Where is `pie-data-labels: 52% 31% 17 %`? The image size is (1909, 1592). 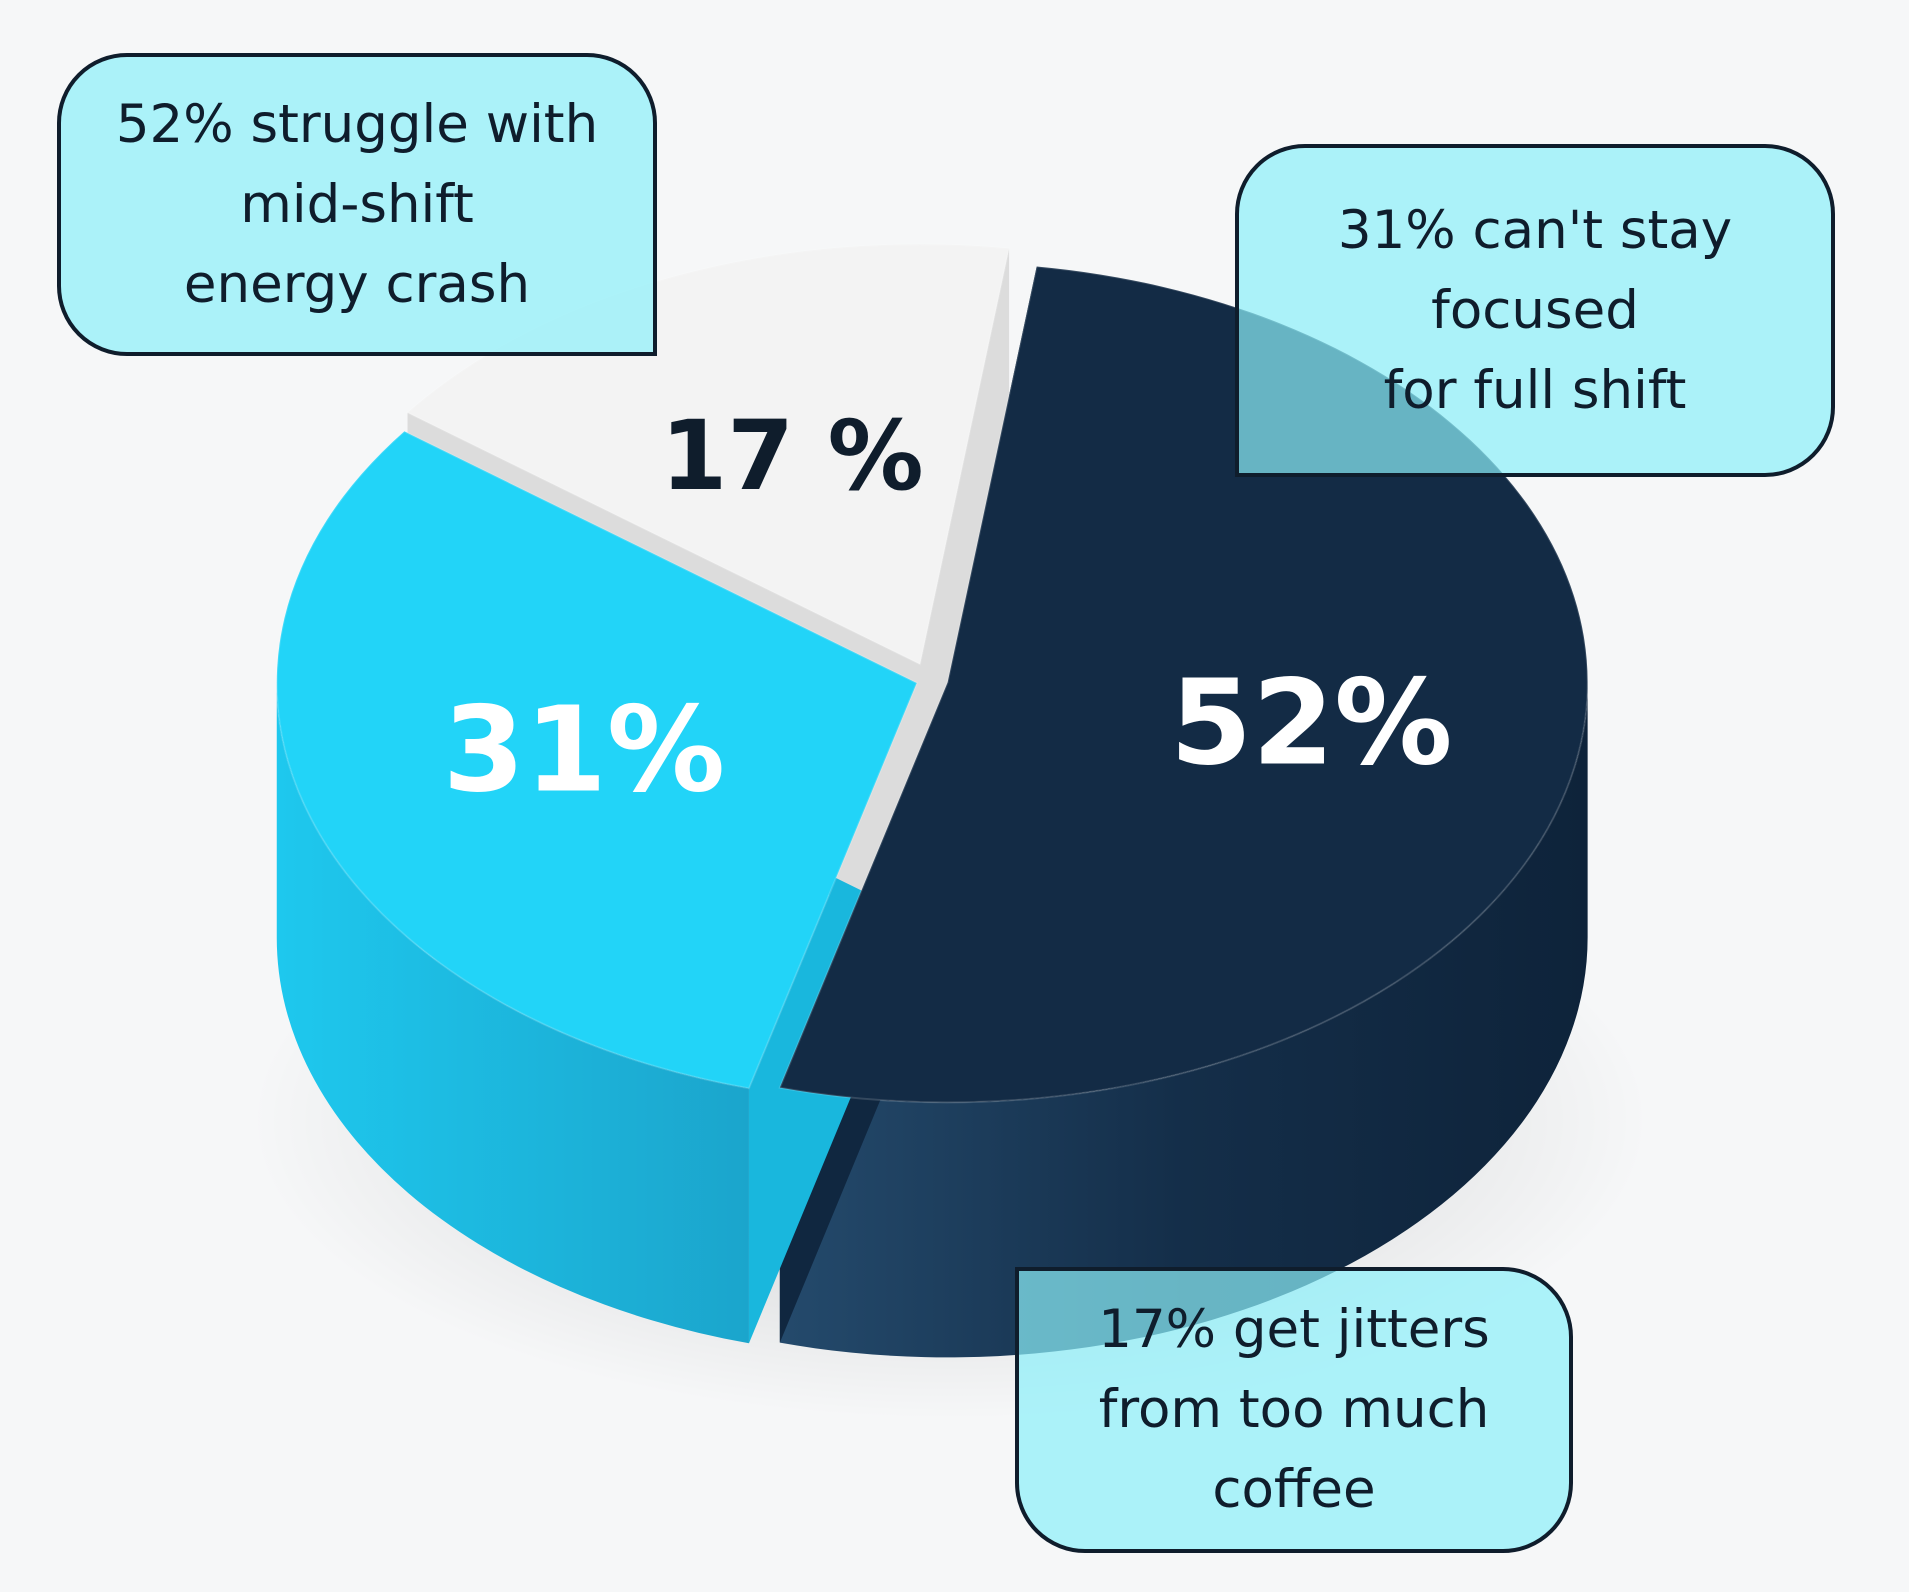
pie-data-labels: 52% 31% 17 % is located at coordinates (948, 609).